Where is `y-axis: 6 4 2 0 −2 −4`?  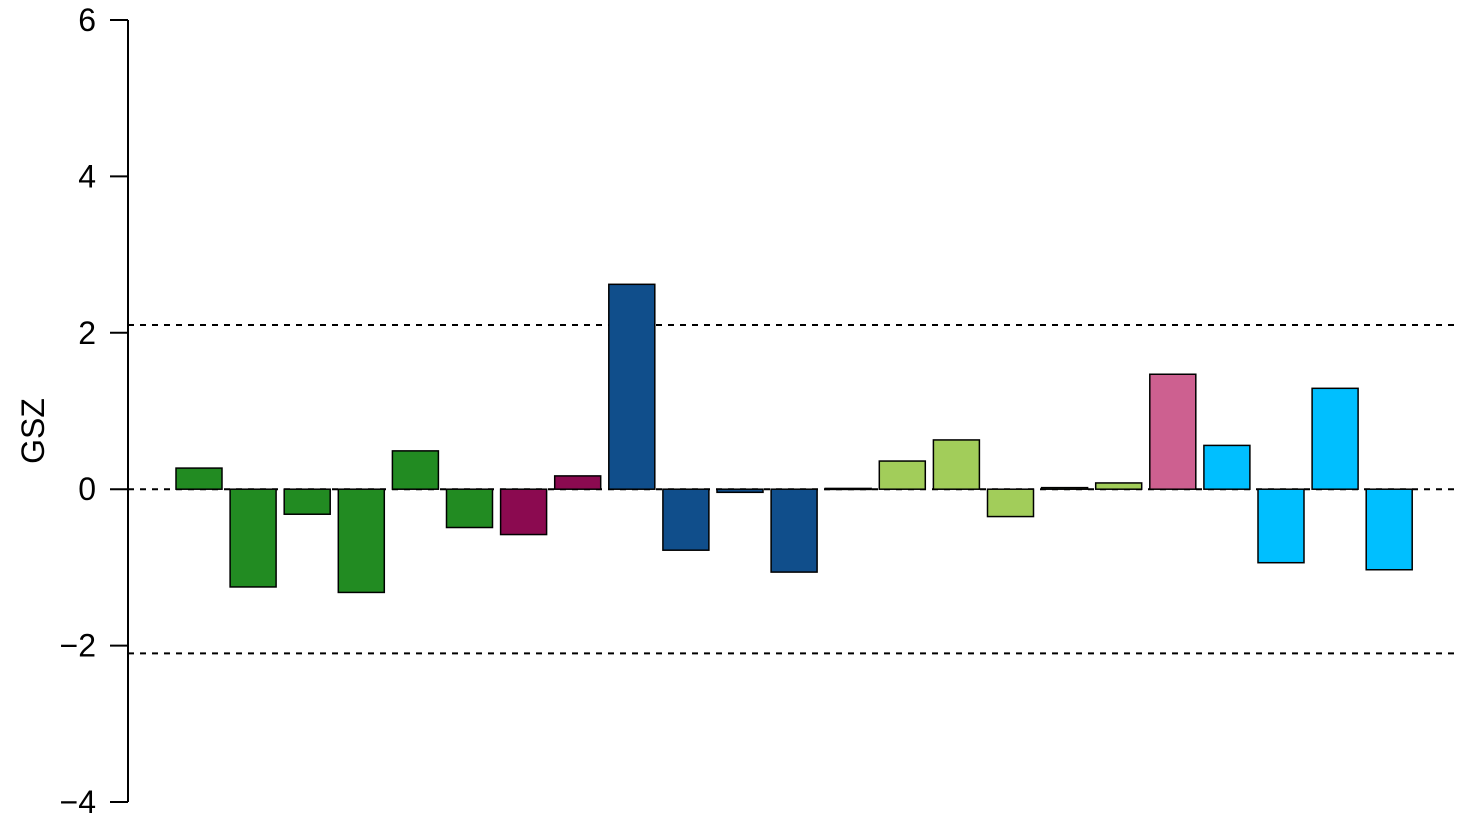
y-axis: 6 4 2 0 −2 −4 is located at coordinates (94, 411).